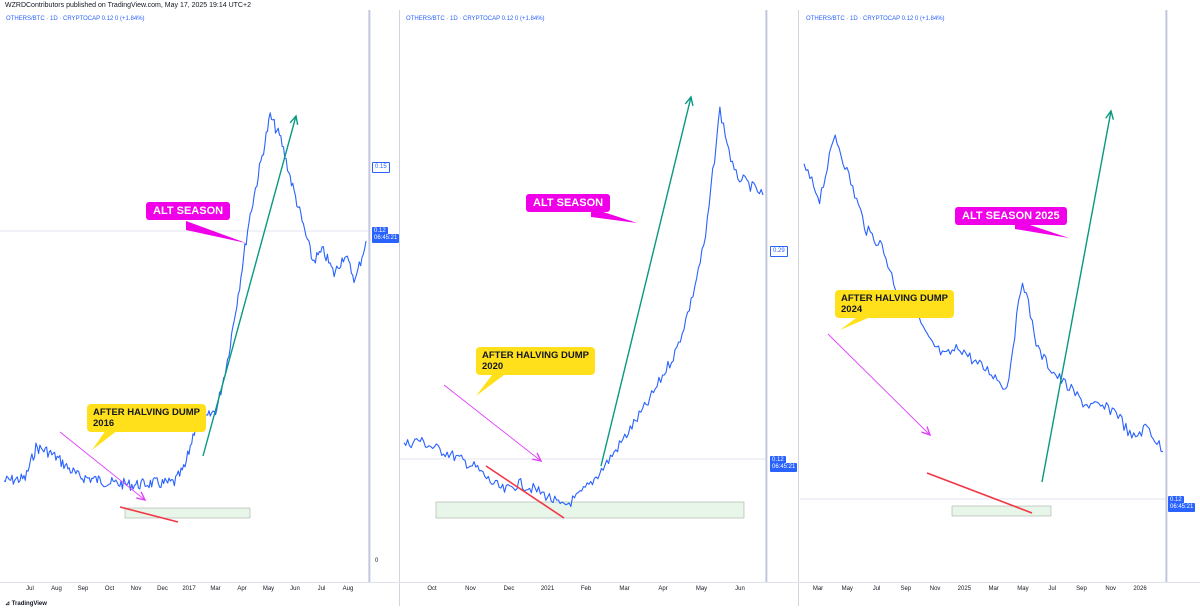 The height and width of the screenshot is (611, 1200). What do you see at coordinates (1140, 589) in the screenshot?
I see `time-axis-tick: 2026` at bounding box center [1140, 589].